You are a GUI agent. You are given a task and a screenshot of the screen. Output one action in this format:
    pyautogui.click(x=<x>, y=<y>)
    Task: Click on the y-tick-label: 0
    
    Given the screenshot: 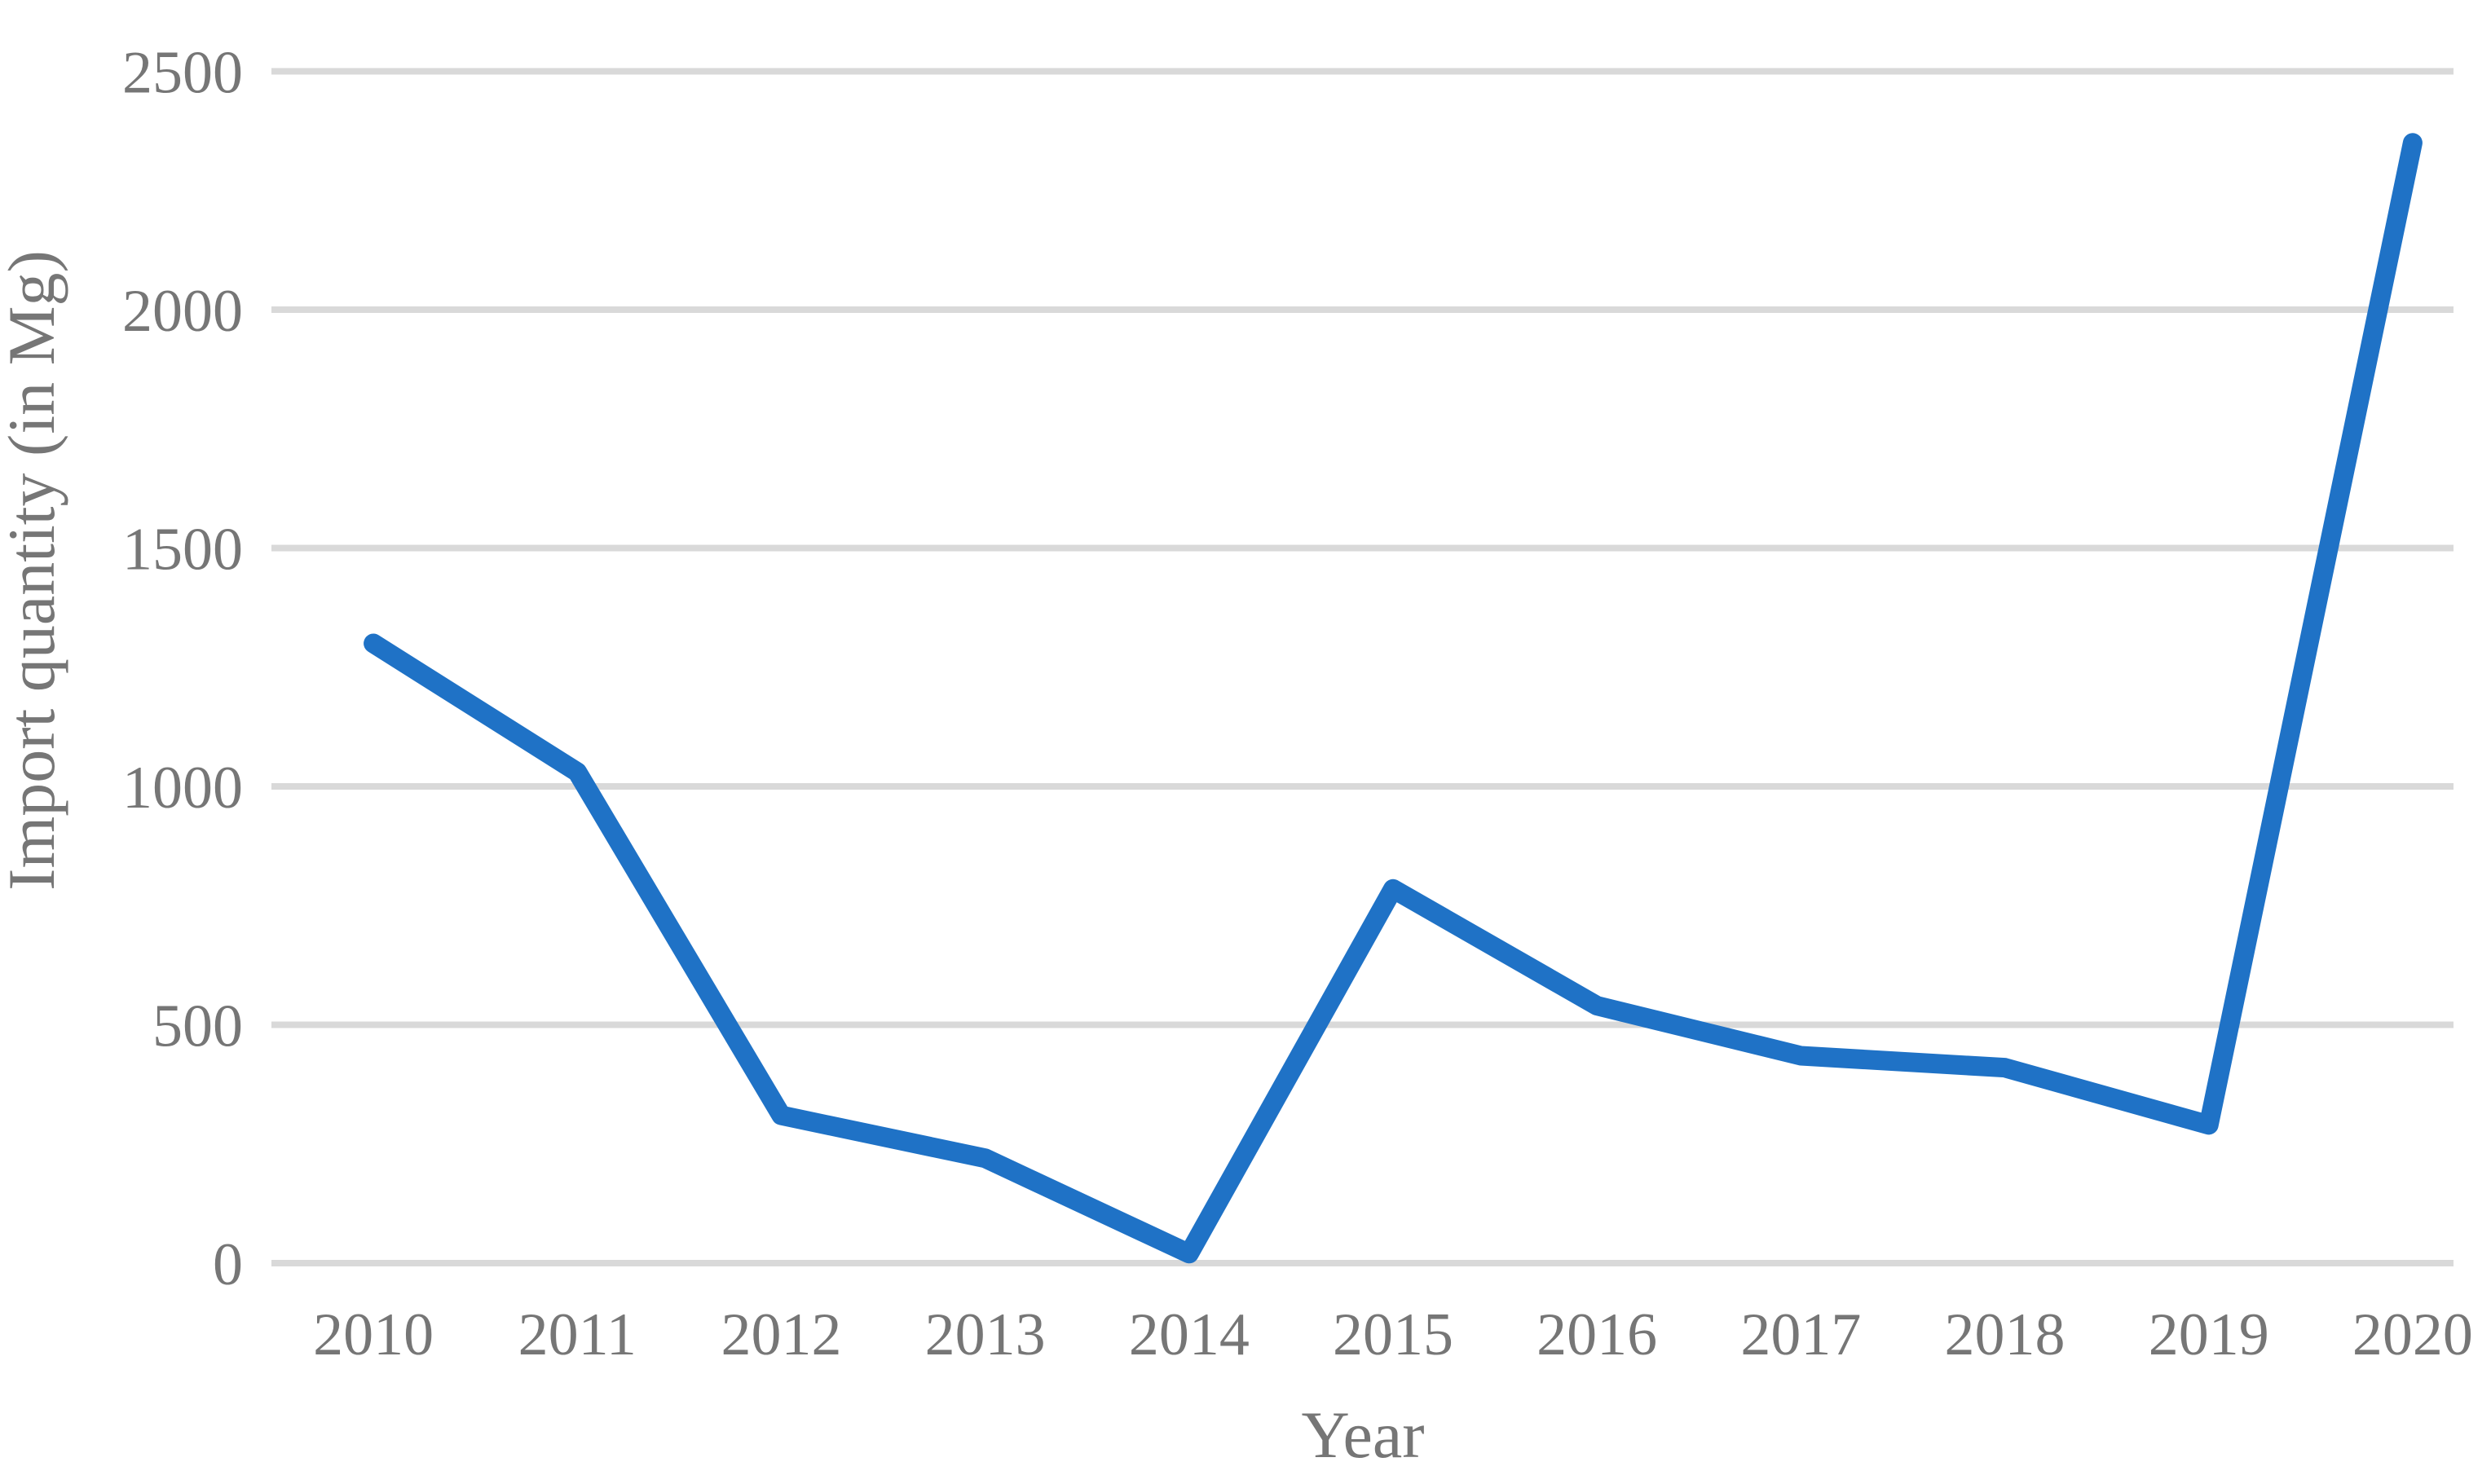 What is the action you would take?
    pyautogui.click(x=228, y=1264)
    